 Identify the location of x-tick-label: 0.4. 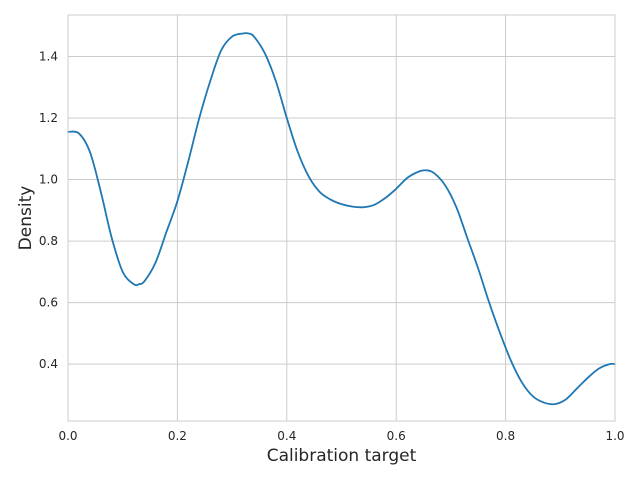
(286, 436).